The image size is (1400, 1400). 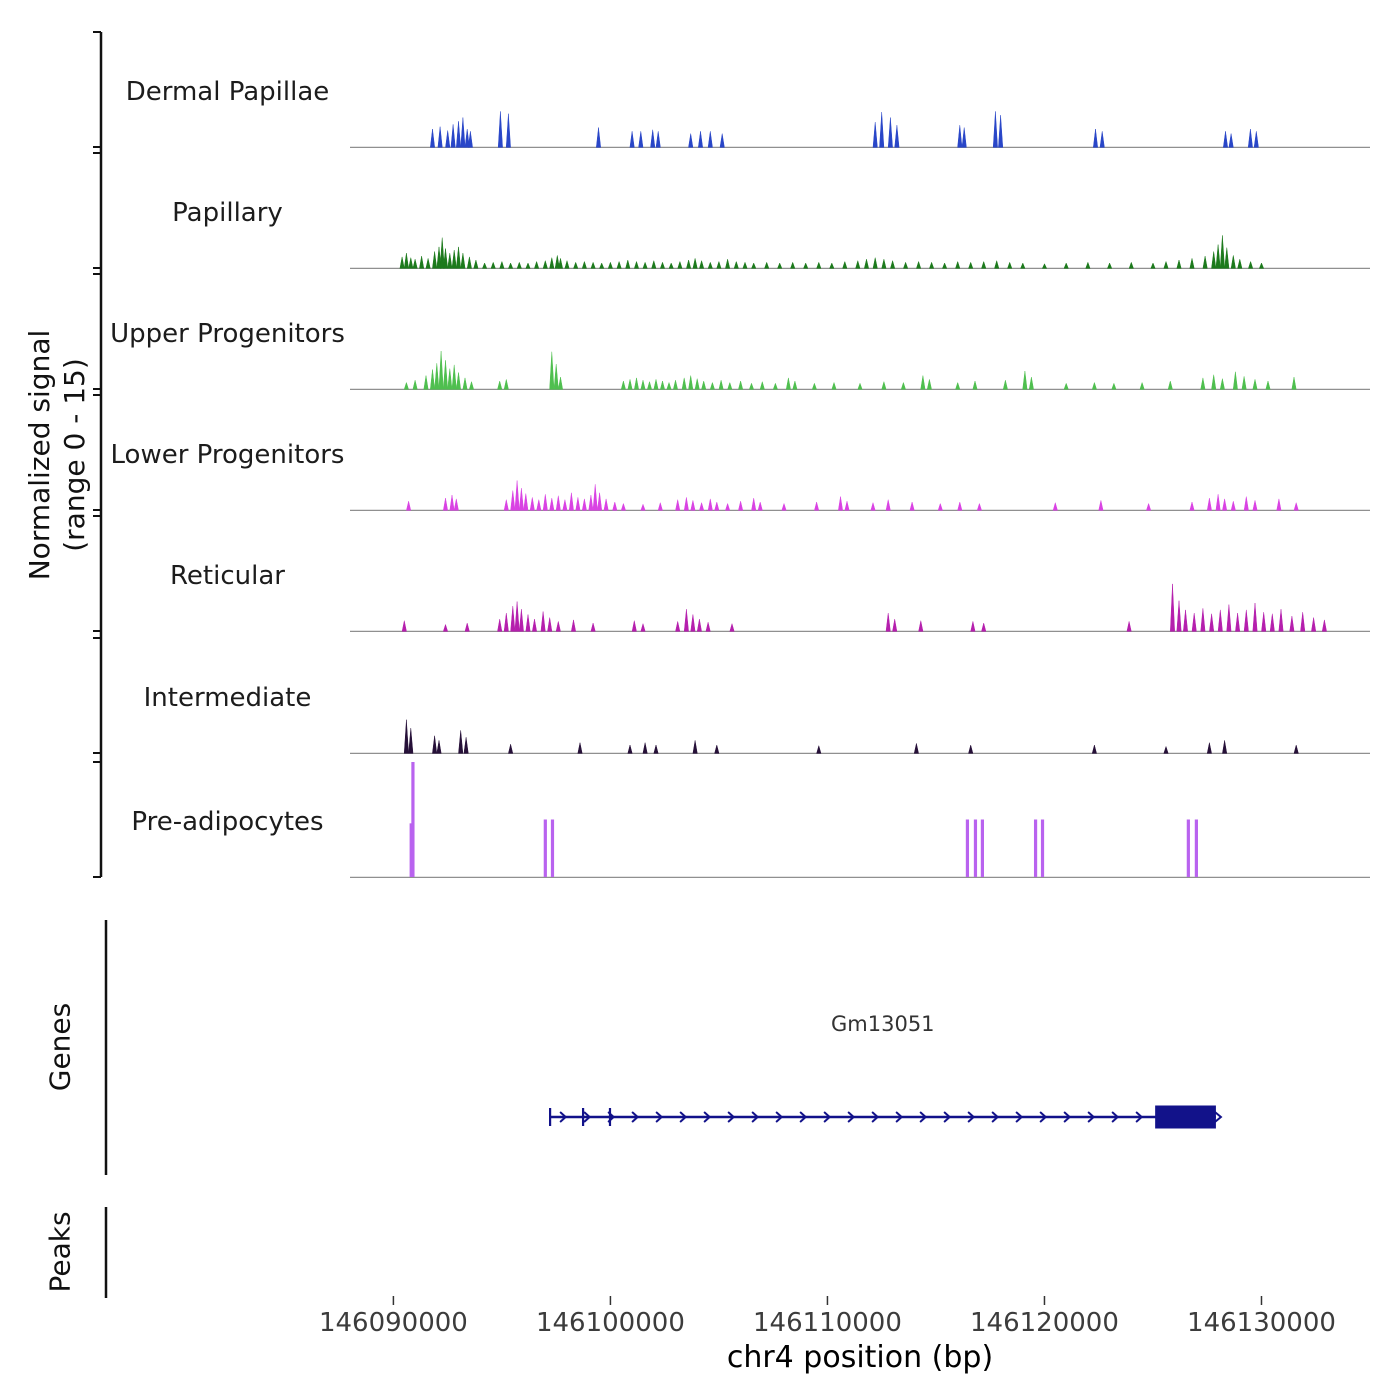 What do you see at coordinates (860, 371) in the screenshot?
I see `track-signal-upper-progenitors` at bounding box center [860, 371].